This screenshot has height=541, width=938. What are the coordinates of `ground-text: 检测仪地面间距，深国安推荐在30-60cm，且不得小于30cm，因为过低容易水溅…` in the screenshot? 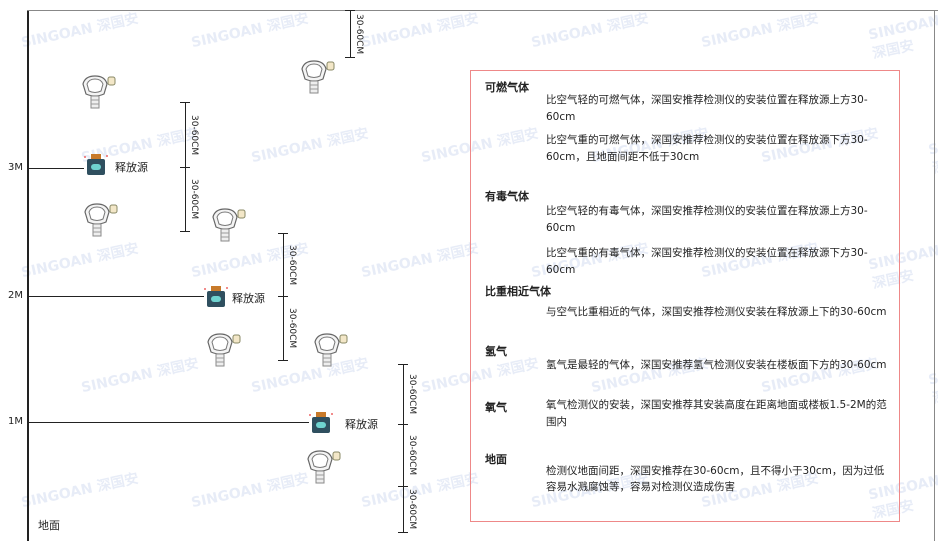 It's located at (715, 479).